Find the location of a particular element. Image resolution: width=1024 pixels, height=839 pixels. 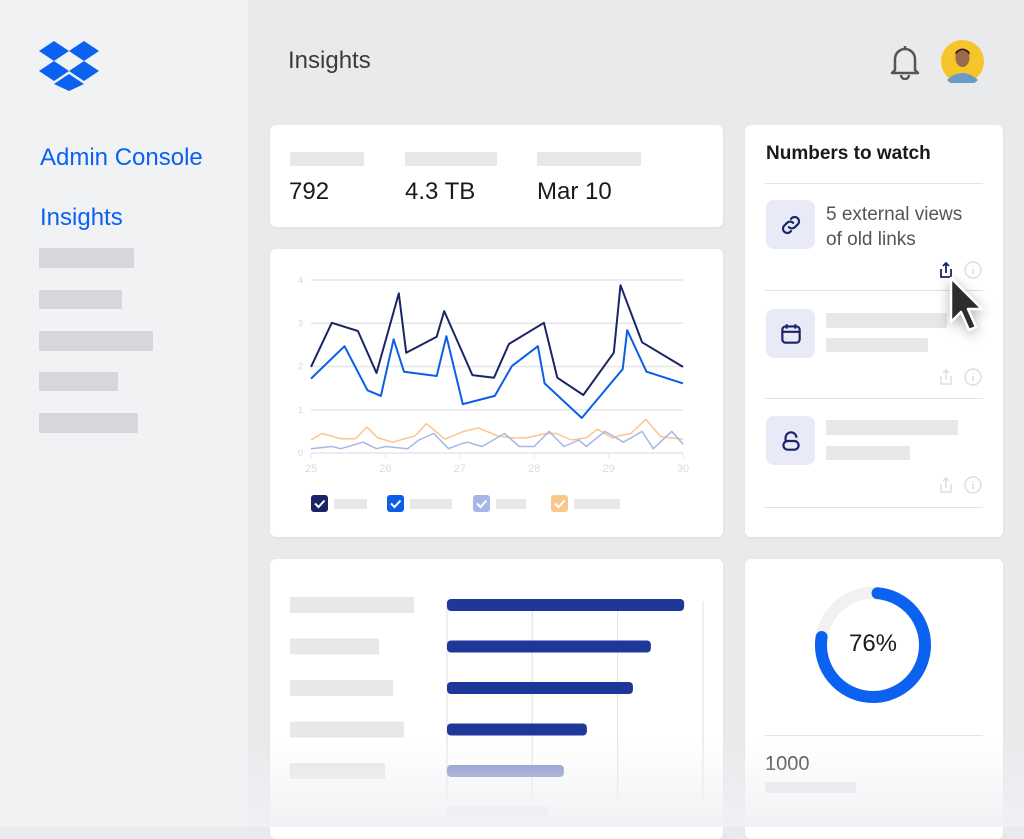

x-tick-label: 27 is located at coordinates (460, 469).